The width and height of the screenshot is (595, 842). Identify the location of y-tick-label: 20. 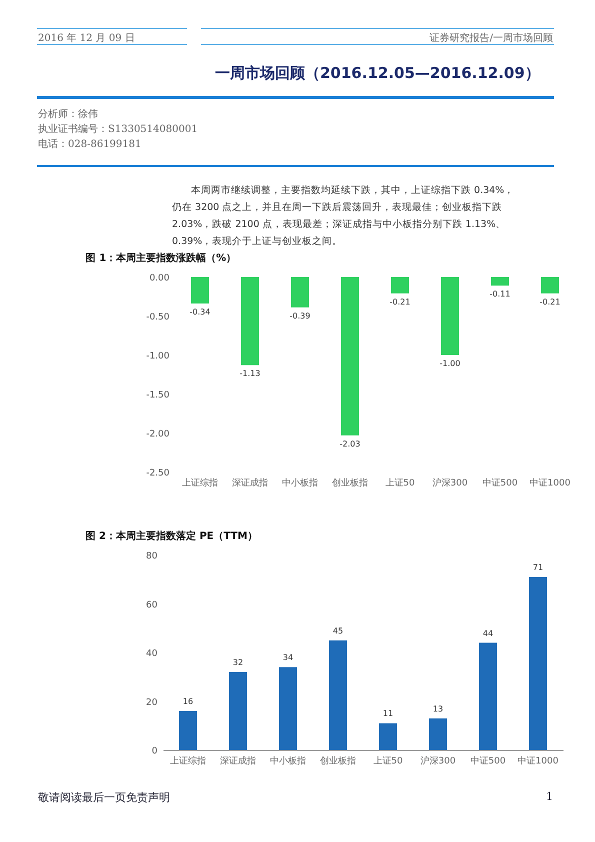
(152, 703).